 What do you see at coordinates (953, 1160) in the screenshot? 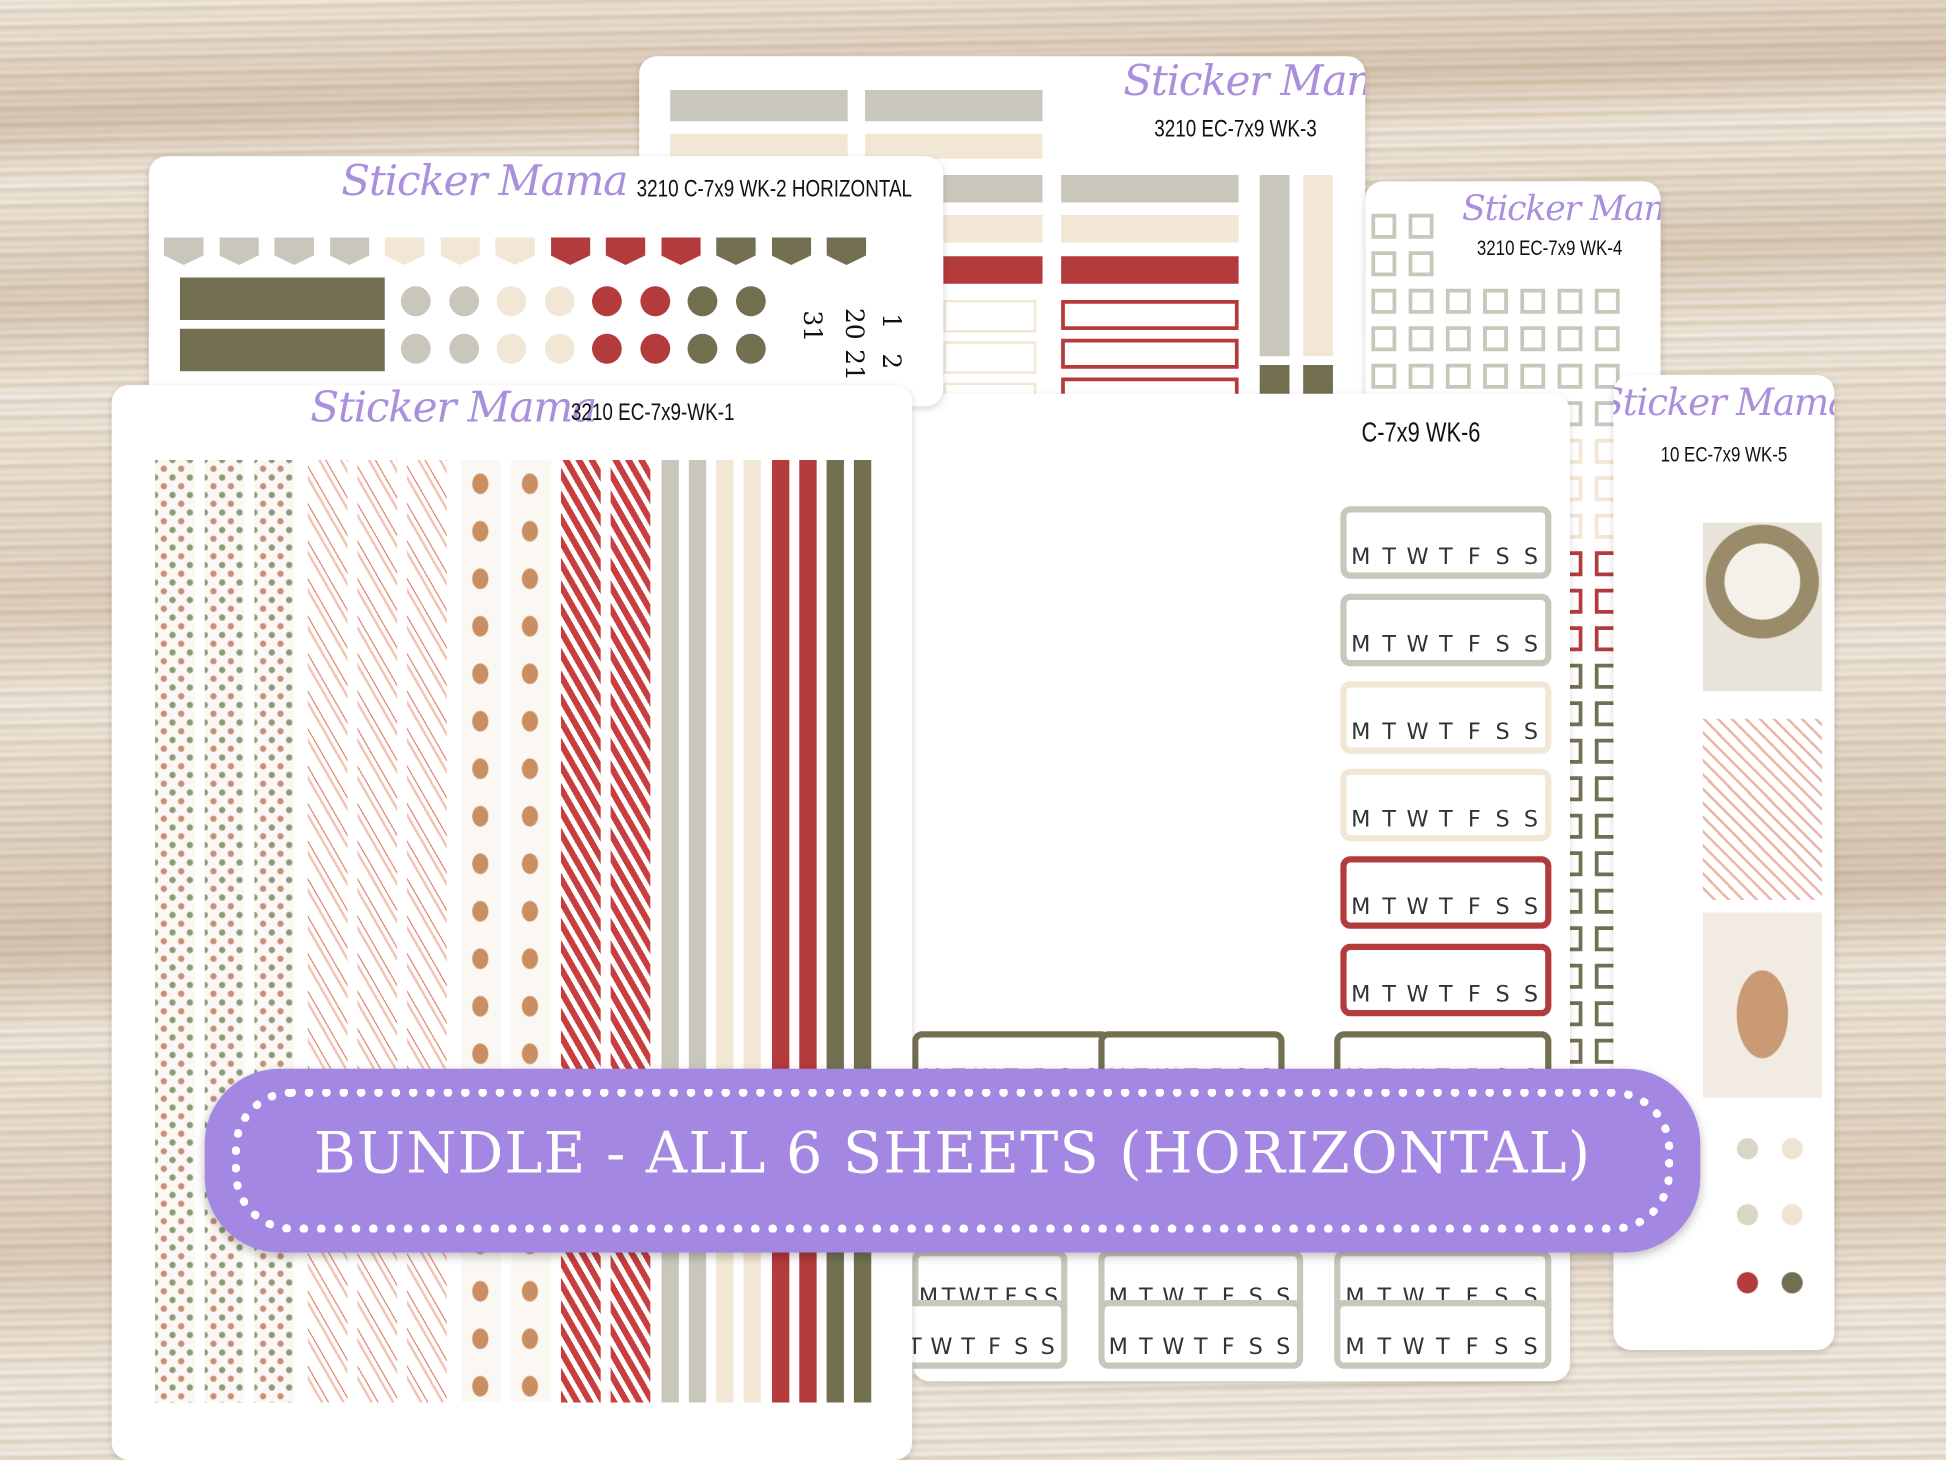
I see `dotted-border` at bounding box center [953, 1160].